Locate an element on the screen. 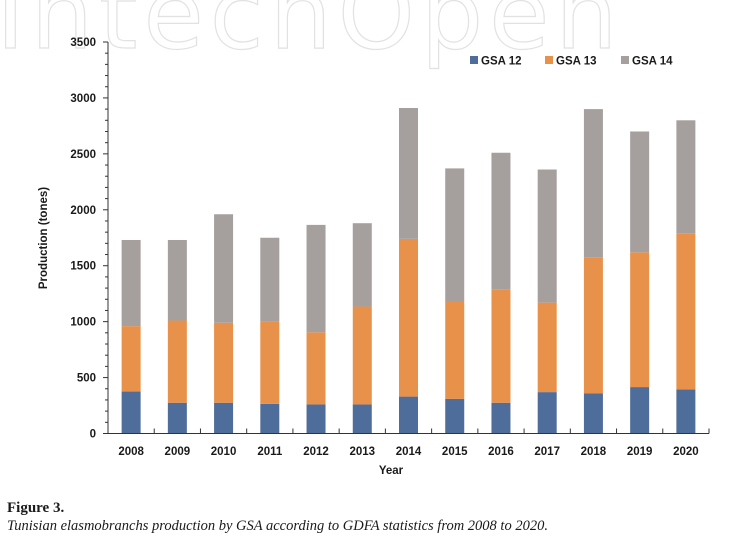 The height and width of the screenshot is (545, 732). y-ticks-group: 0 500 1000 1500 2000 2500 3000 3500 is located at coordinates (89, 239).